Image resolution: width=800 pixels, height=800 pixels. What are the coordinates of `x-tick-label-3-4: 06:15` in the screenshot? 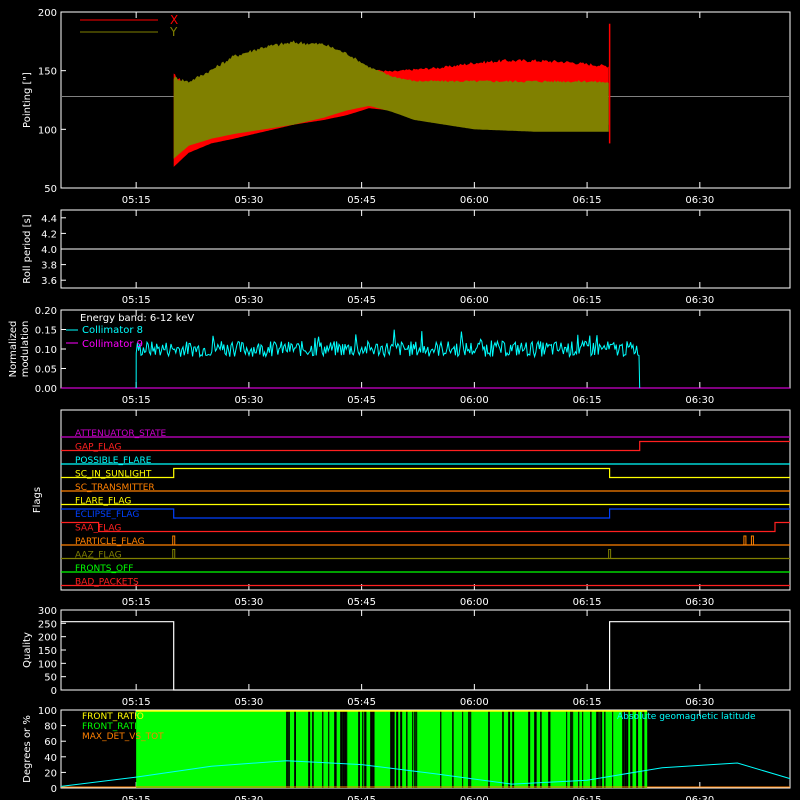 It's located at (587, 602).